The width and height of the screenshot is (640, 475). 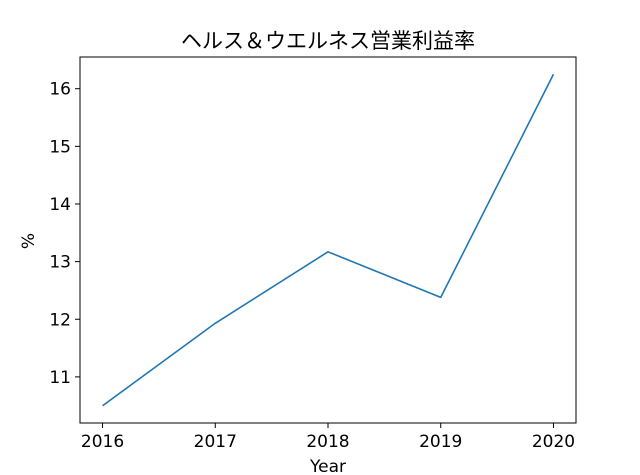 I want to click on chart-title: ヘルス＆ウエルネス営業利益率, so click(x=328, y=41).